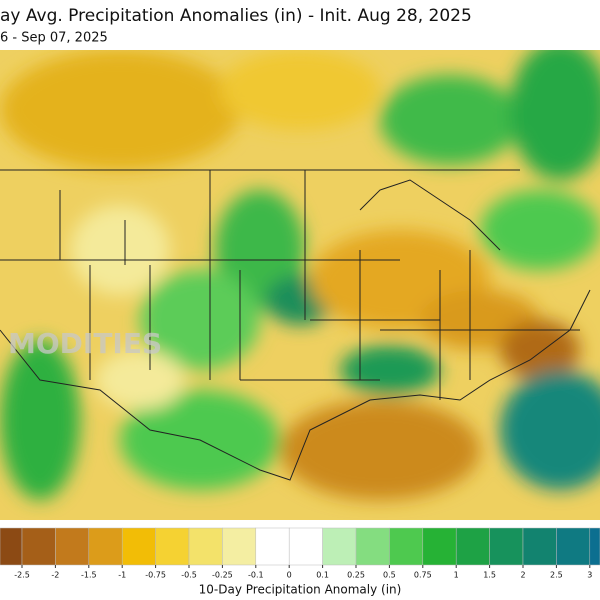  What do you see at coordinates (389, 575) in the screenshot?
I see `colorbar-tick-label: 0.5` at bounding box center [389, 575].